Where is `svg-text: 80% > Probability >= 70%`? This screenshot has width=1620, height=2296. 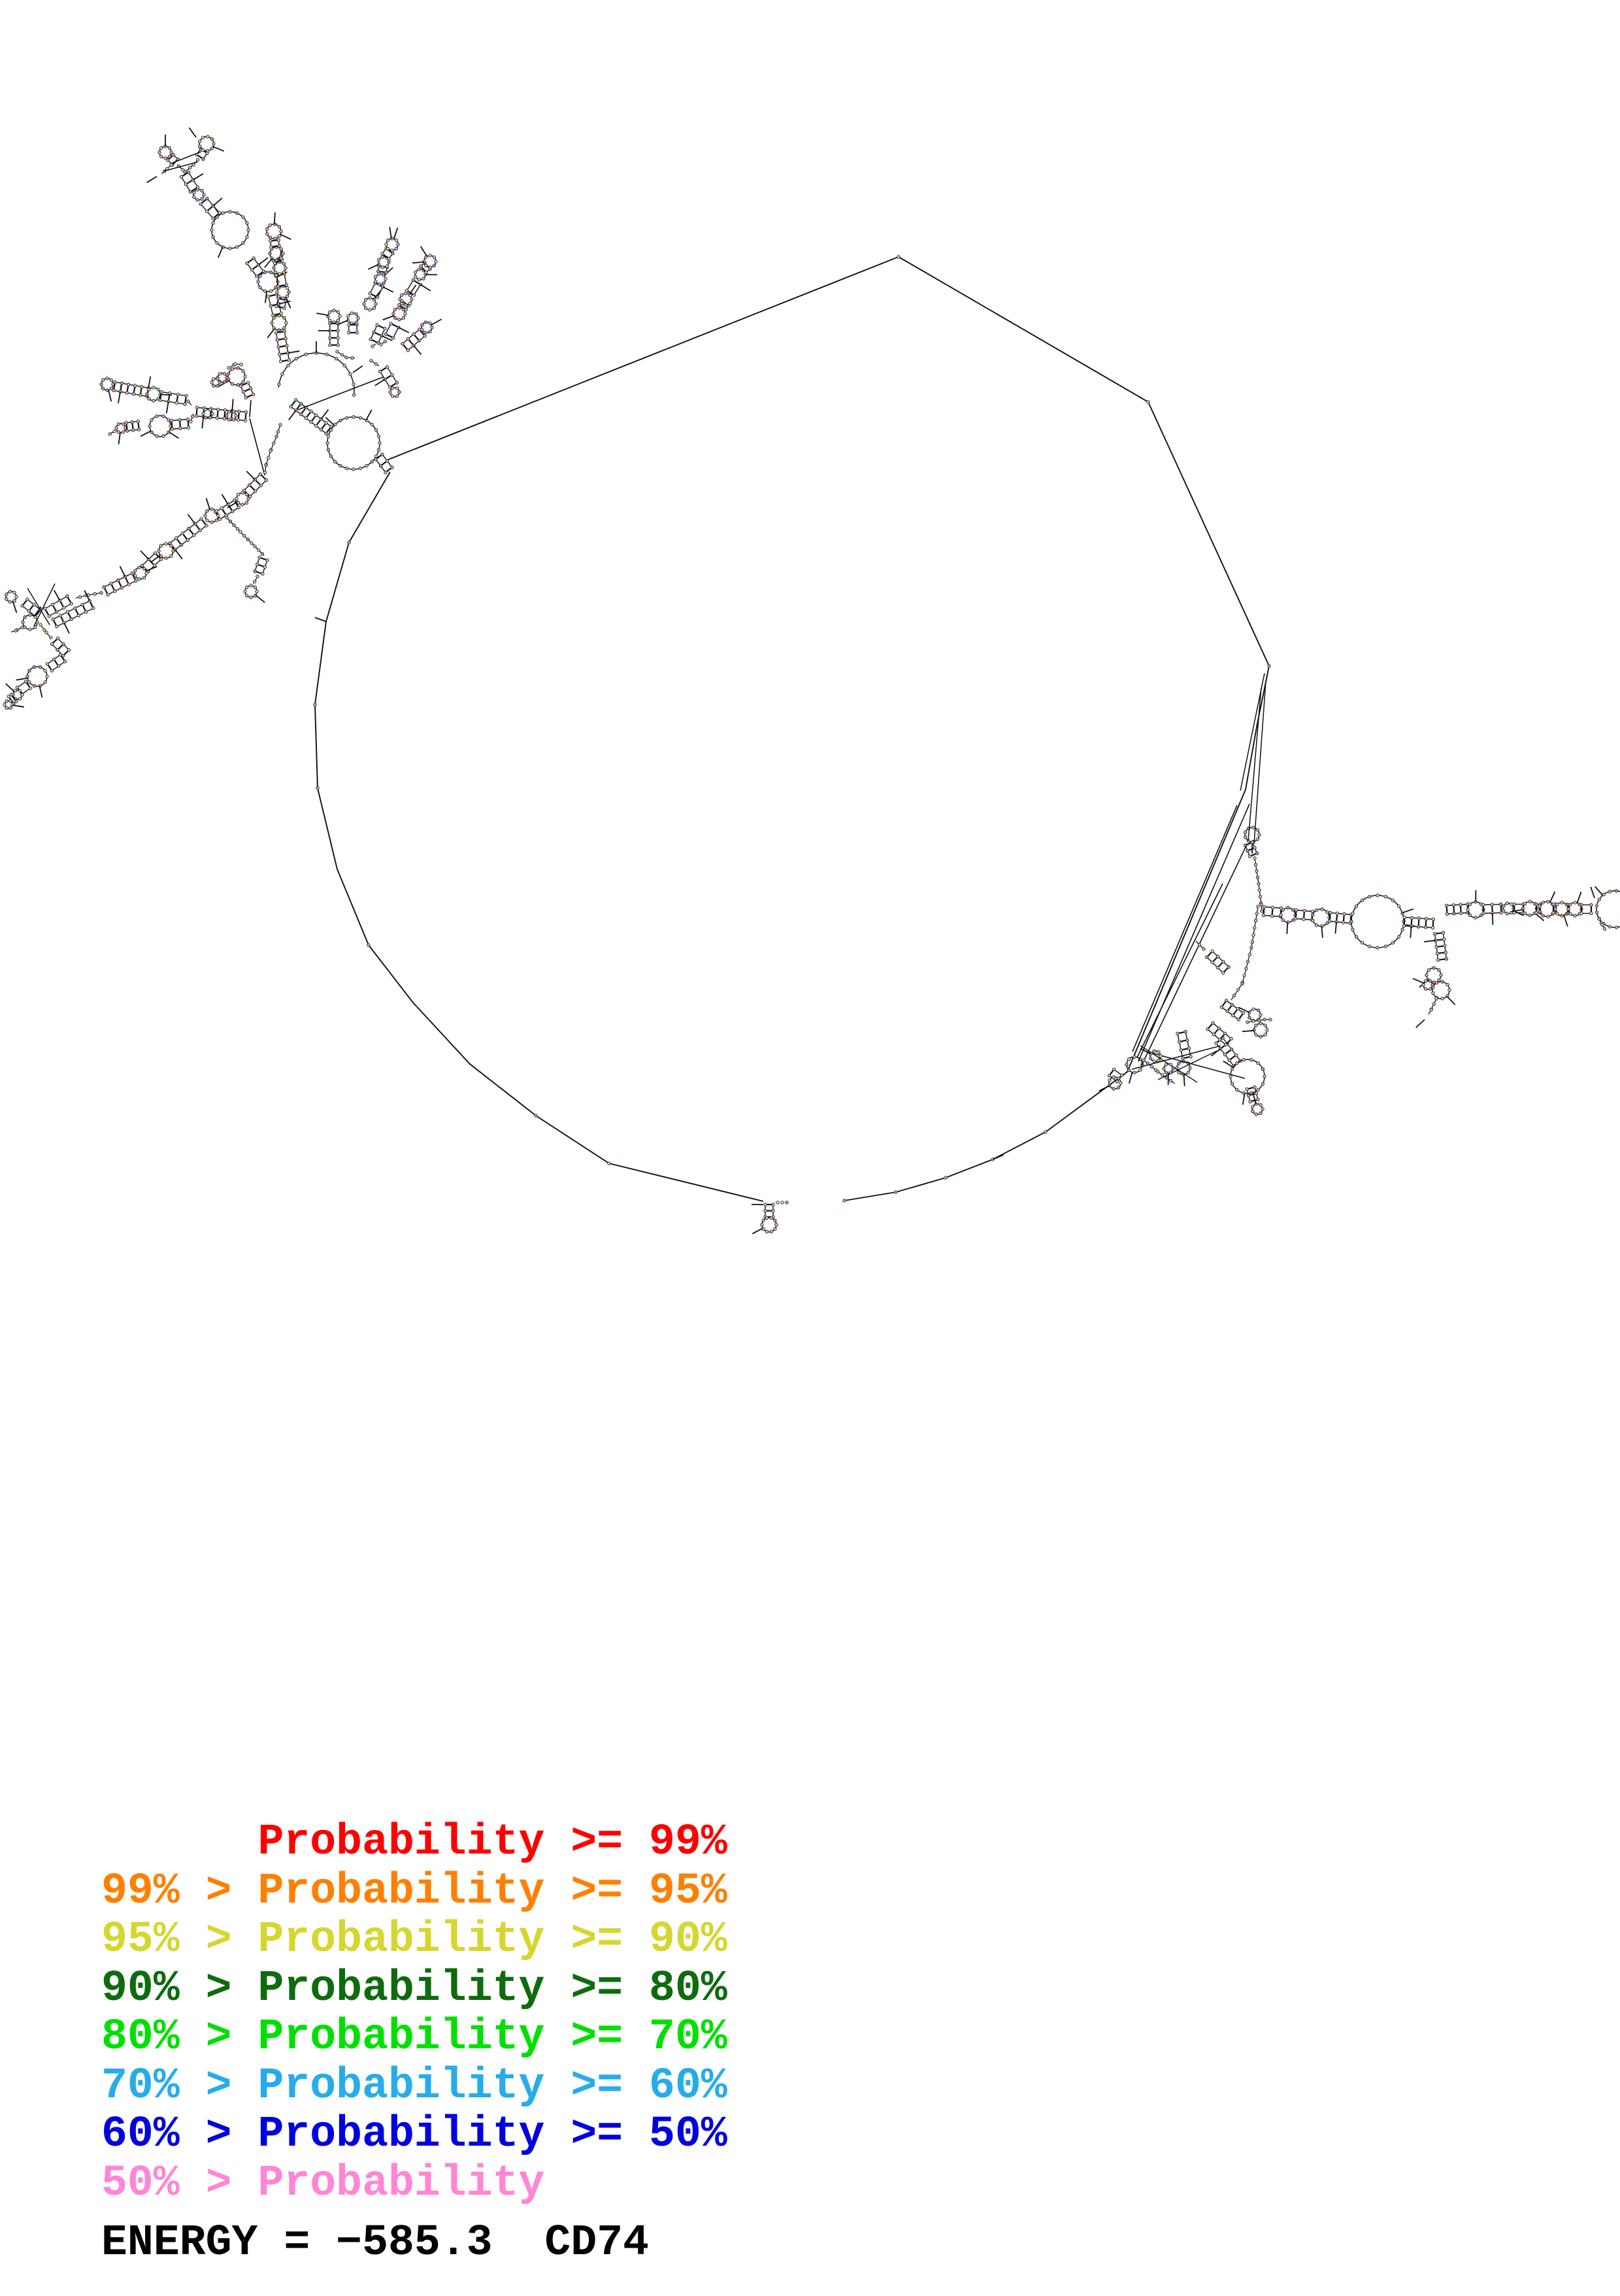
svg-text: 80% > Probability >= 70% is located at coordinates (414, 2036).